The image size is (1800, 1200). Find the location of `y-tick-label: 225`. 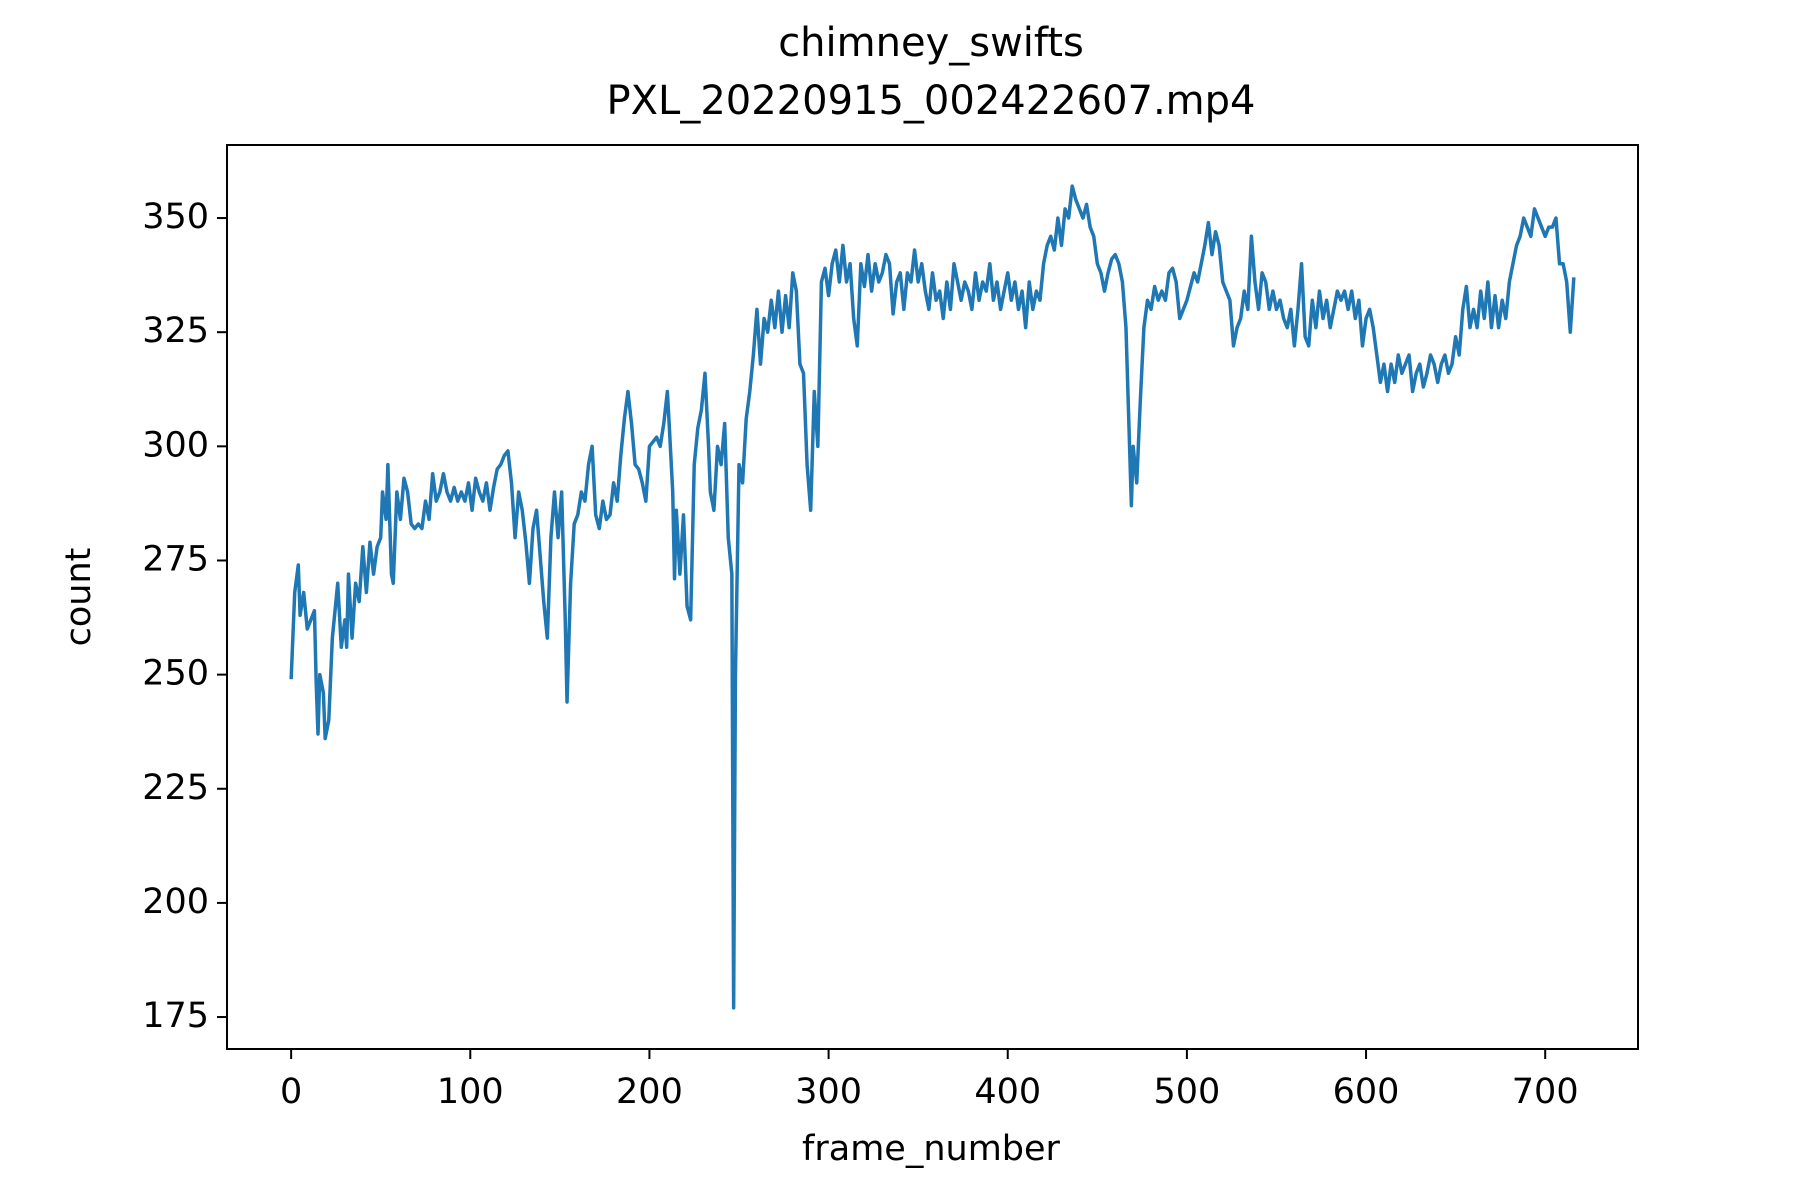

y-tick-label: 225 is located at coordinates (175, 788).